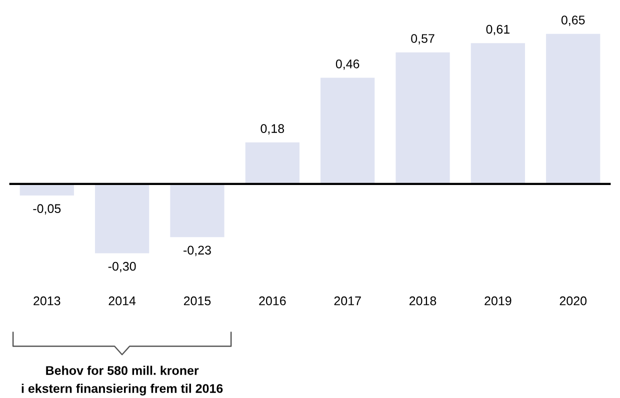  I want to click on x-tick-label: 2016, so click(272, 301).